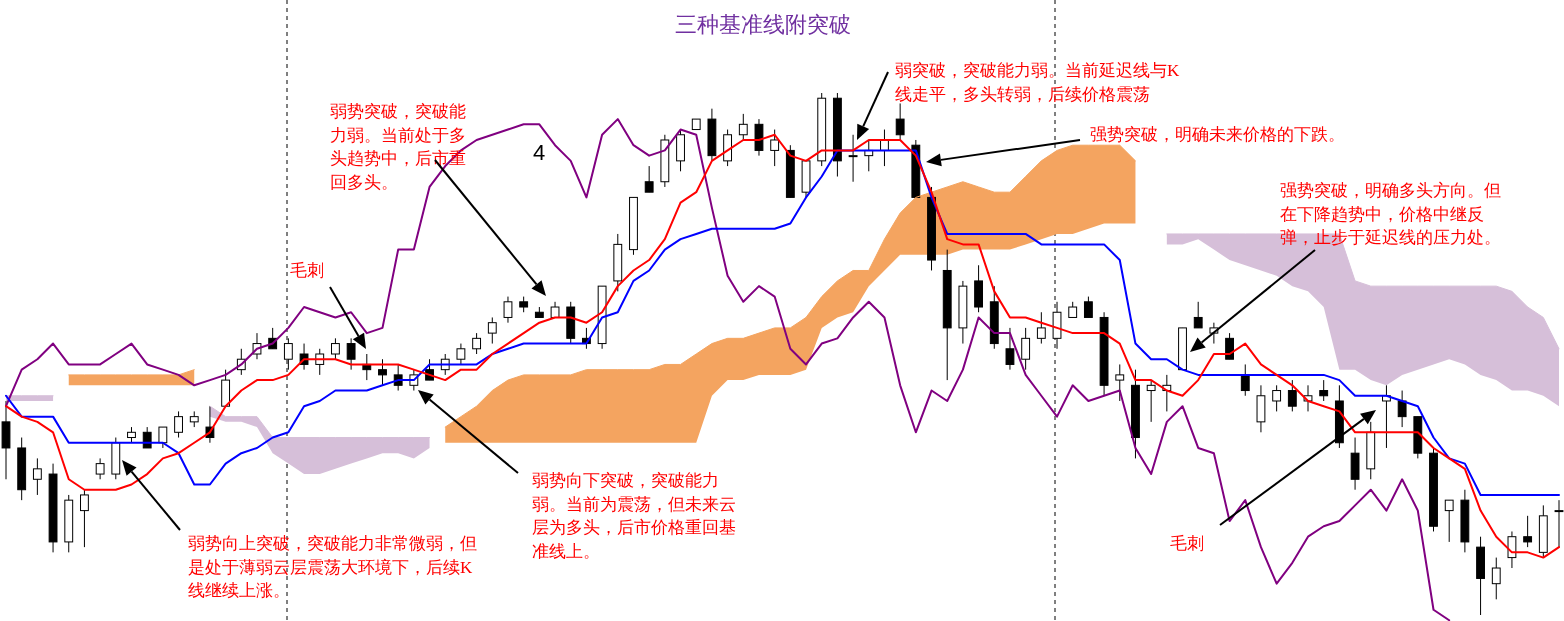 The height and width of the screenshot is (621, 1564). Describe the element at coordinates (1390, 214) in the screenshot. I see `annotation: 强势突破，明确多头方向。但在下降趋势中，价格中继反弹，止步于延迟线的压力处。` at that location.